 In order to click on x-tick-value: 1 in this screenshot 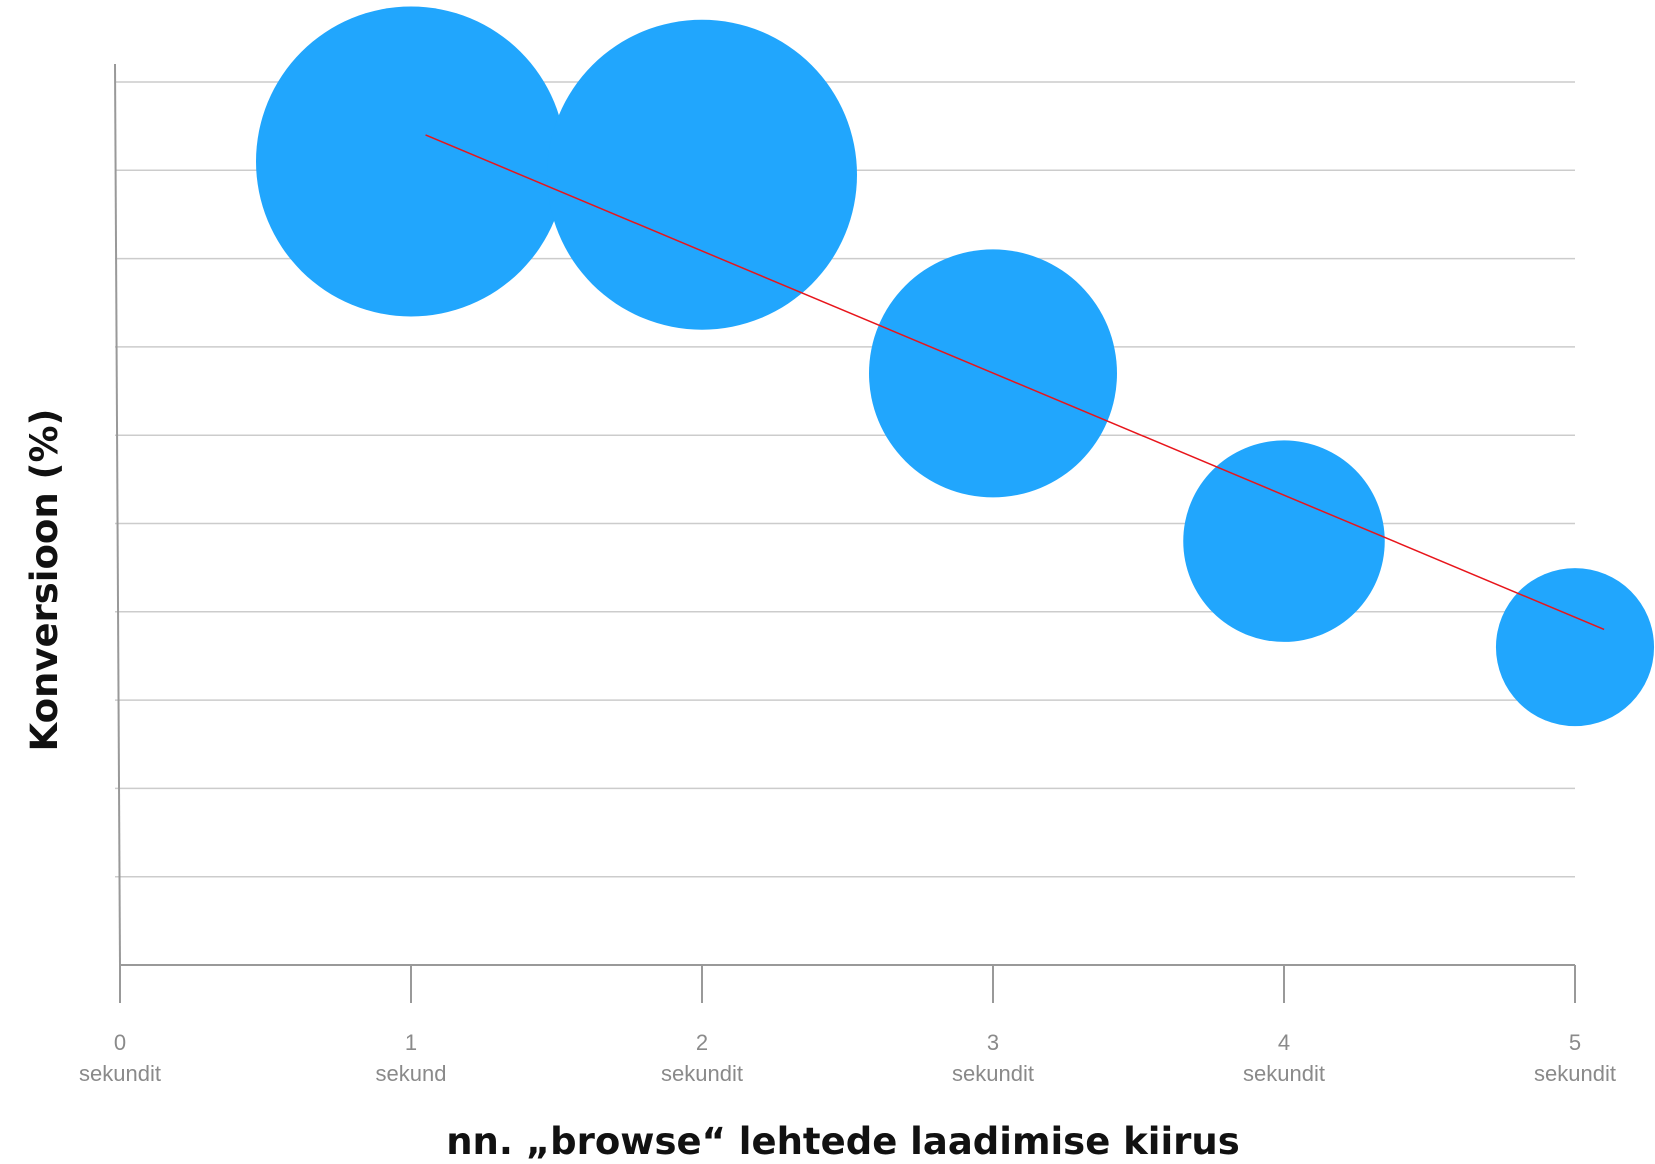, I will do `click(411, 1042)`.